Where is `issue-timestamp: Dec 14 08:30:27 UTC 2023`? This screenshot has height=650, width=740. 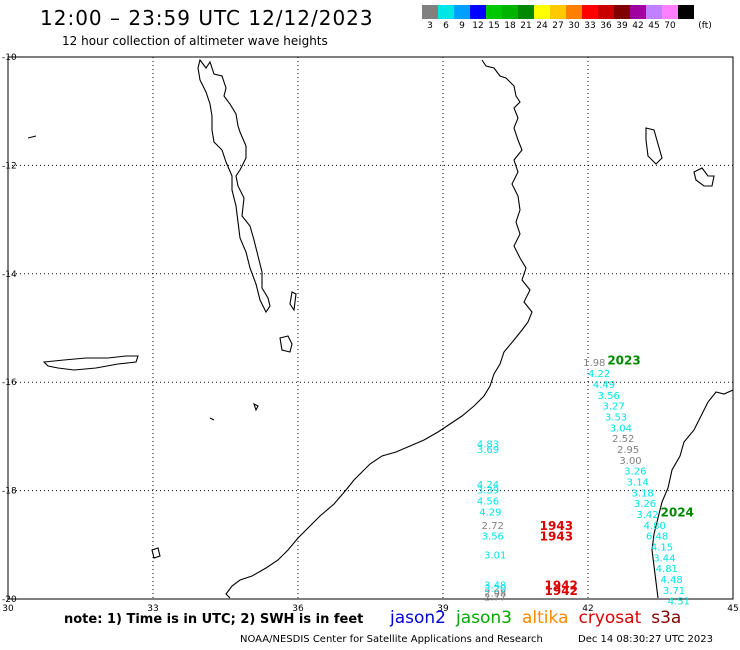
issue-timestamp: Dec 14 08:30:27 UTC 2023 is located at coordinates (645, 639).